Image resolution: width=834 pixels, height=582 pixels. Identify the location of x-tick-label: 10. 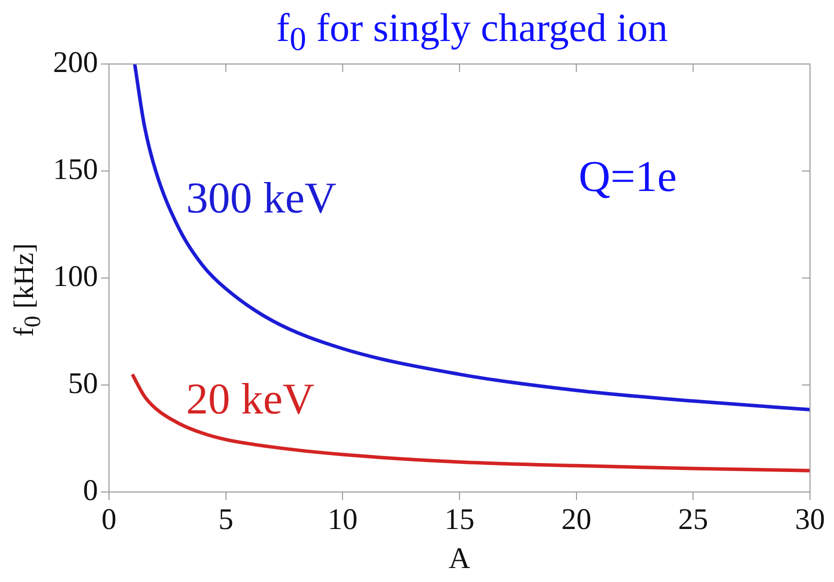
(343, 519).